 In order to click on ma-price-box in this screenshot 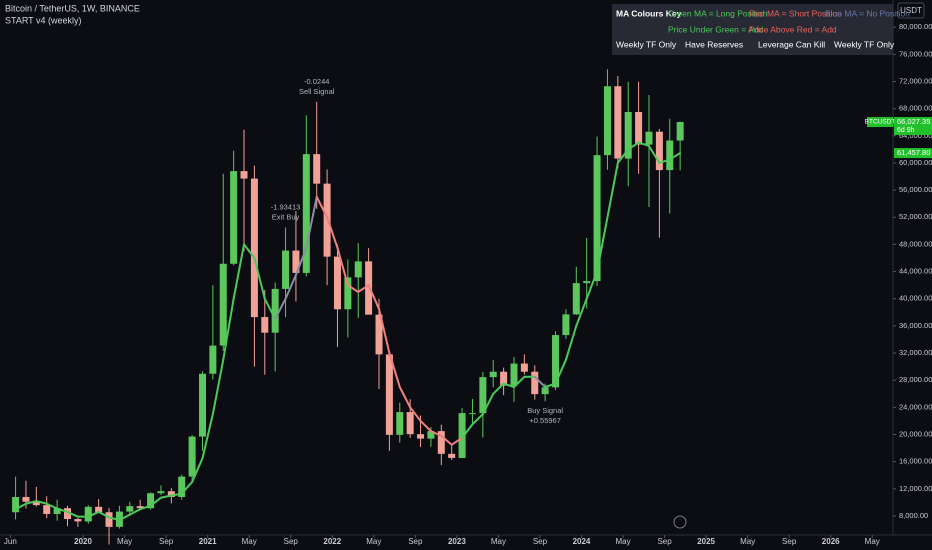, I will do `click(913, 153)`.